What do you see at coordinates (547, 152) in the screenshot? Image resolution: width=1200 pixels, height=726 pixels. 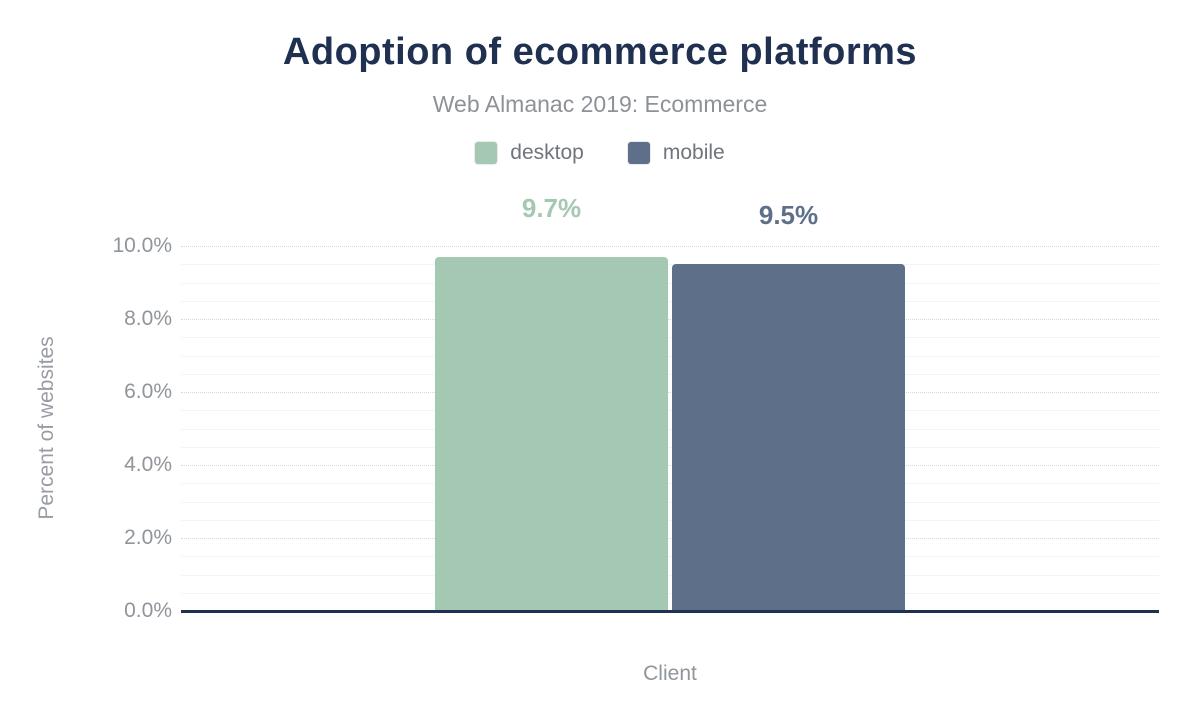 I see `legend-label-desktop: desktop` at bounding box center [547, 152].